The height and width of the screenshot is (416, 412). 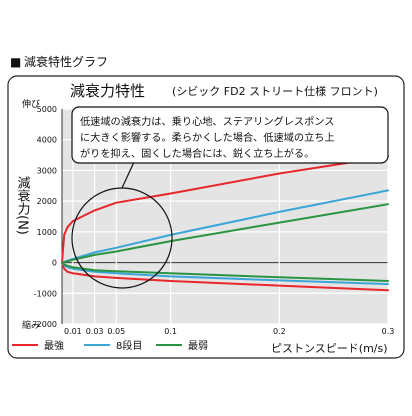 What do you see at coordinates (45, 293) in the screenshot?
I see `y-tick-label: -1000` at bounding box center [45, 293].